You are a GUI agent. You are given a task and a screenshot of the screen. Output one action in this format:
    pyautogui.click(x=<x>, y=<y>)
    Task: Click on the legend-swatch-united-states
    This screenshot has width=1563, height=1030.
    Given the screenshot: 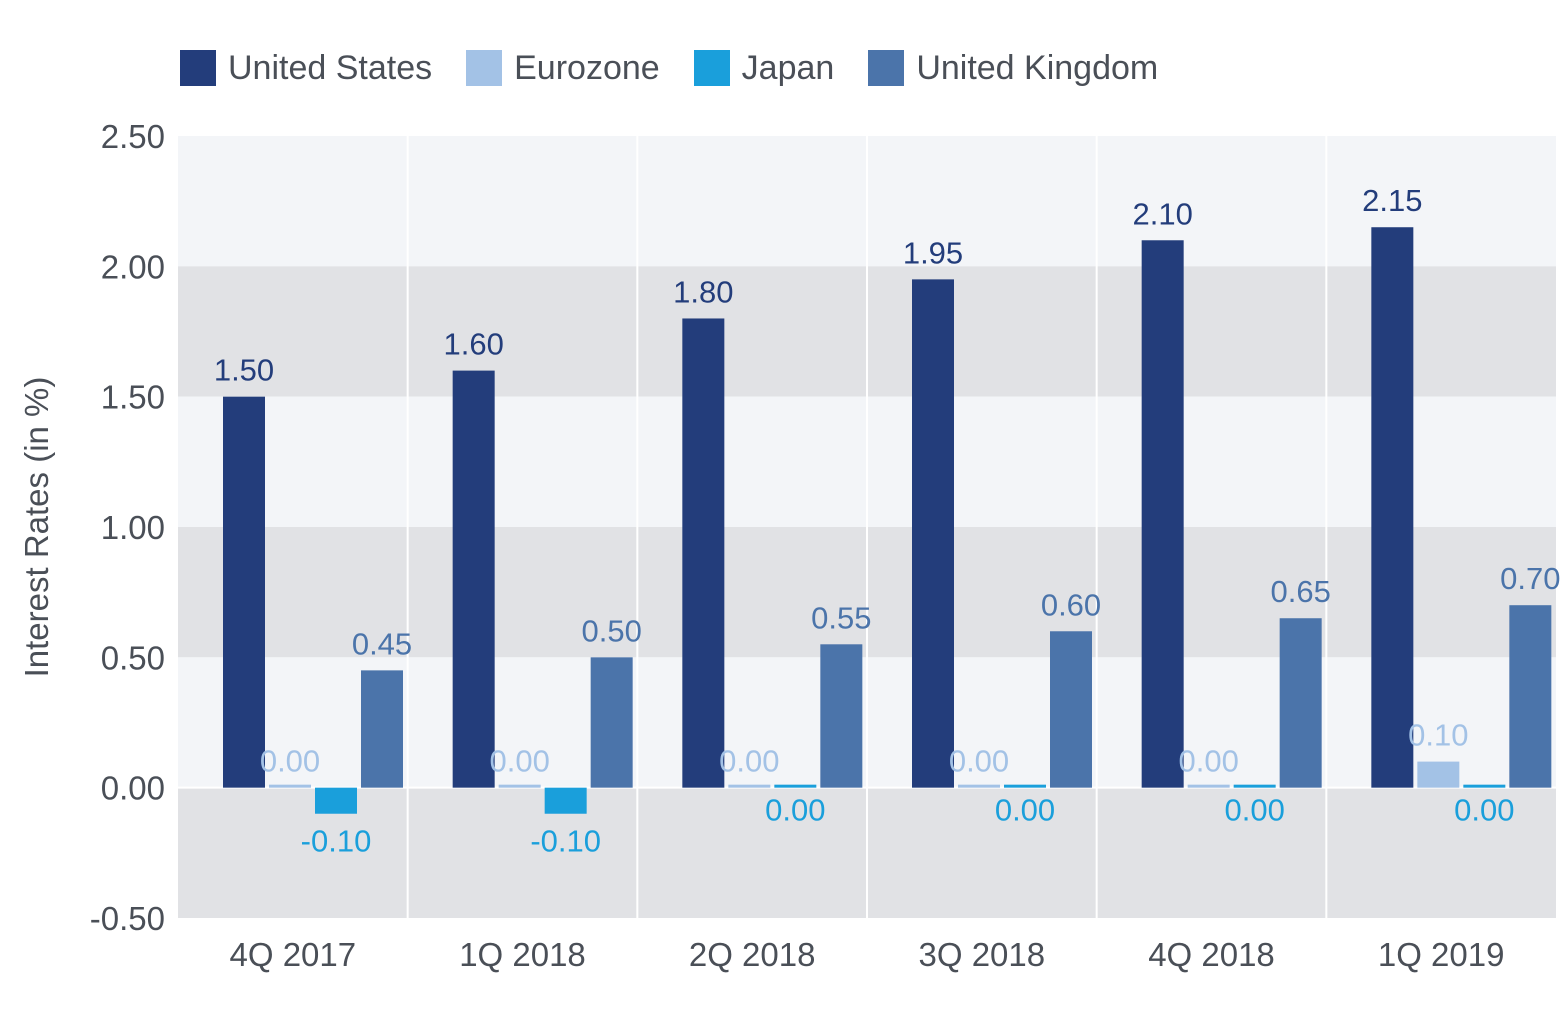 What is the action you would take?
    pyautogui.click(x=198, y=68)
    